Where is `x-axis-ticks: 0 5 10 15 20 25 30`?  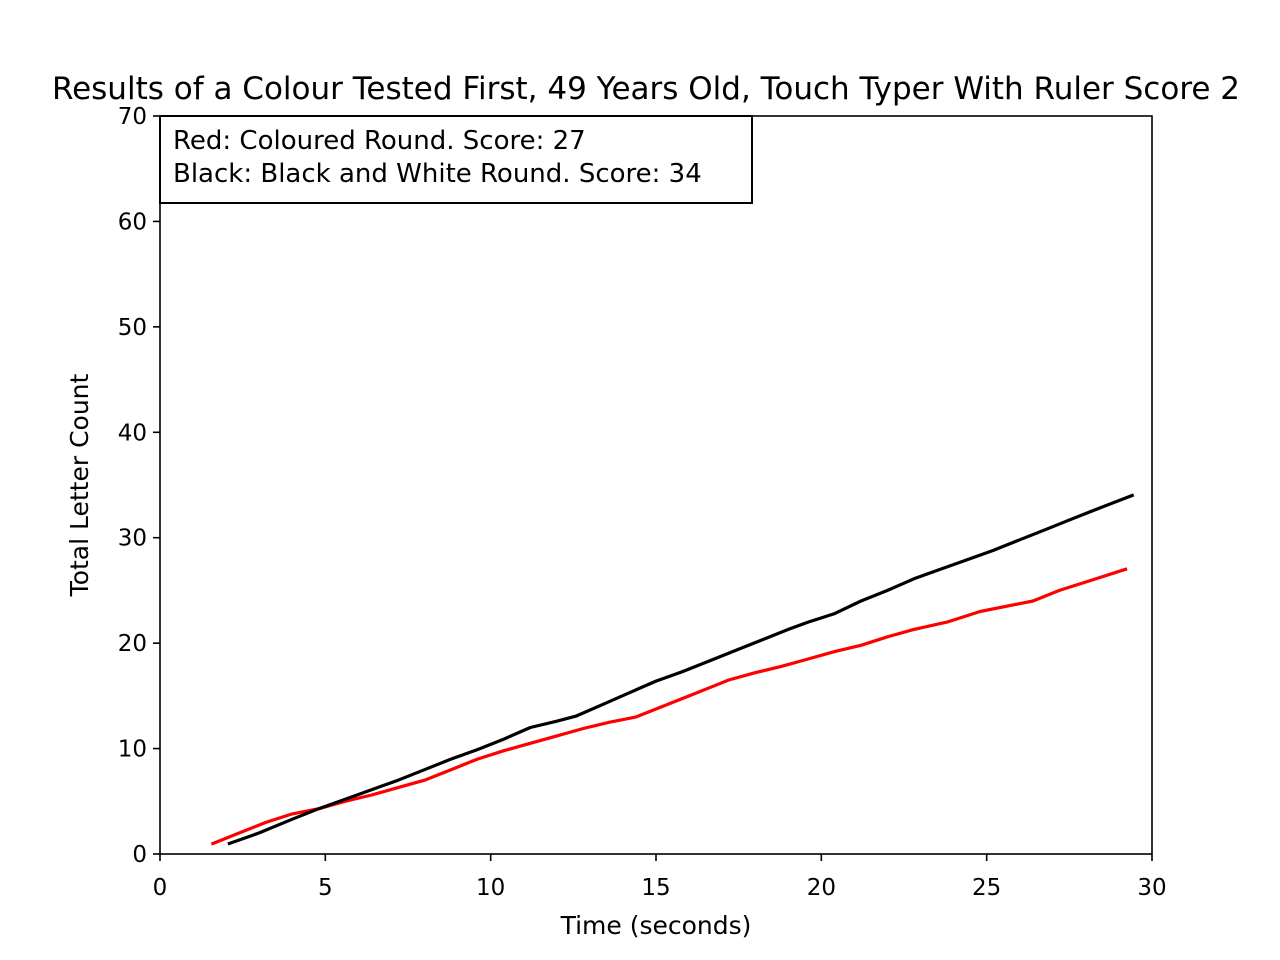 x-axis-ticks: 0 5 10 15 20 25 30 is located at coordinates (660, 877).